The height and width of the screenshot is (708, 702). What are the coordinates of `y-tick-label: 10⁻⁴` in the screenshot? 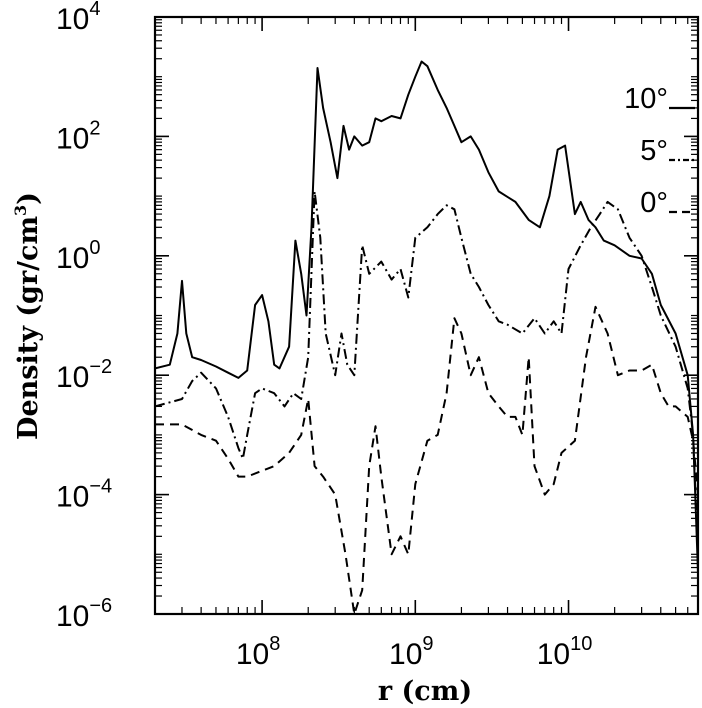 It's located at (84, 495).